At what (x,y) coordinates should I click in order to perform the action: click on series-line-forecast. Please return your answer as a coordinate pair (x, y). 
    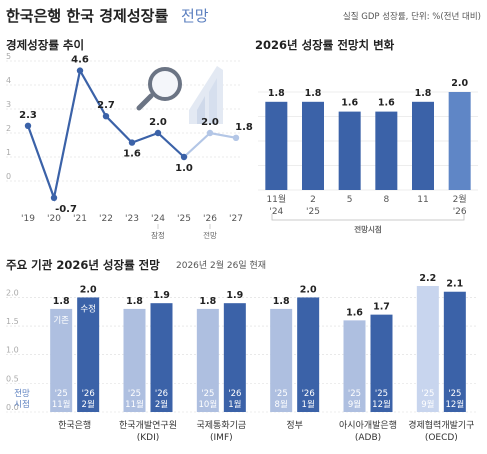
    Looking at the image, I should click on (210, 144).